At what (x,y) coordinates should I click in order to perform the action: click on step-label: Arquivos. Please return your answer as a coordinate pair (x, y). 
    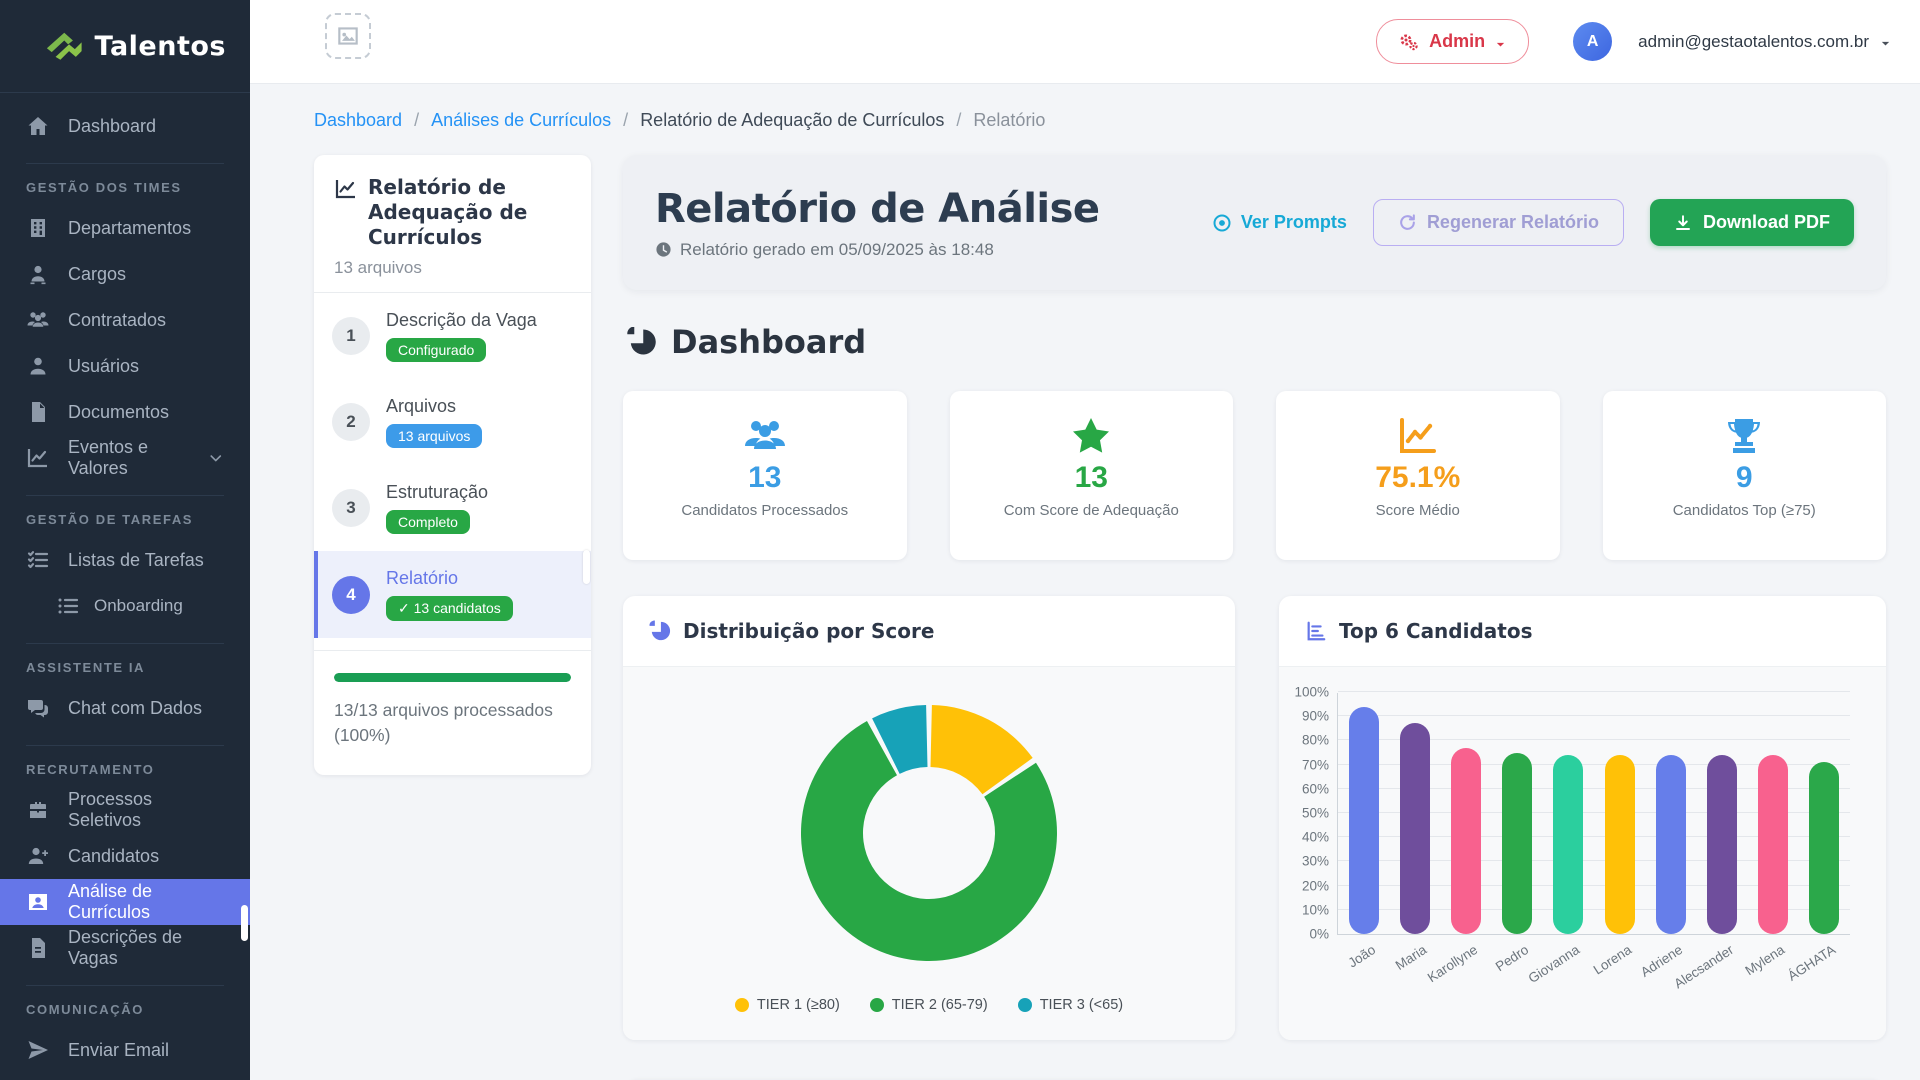
    Looking at the image, I should click on (421, 406).